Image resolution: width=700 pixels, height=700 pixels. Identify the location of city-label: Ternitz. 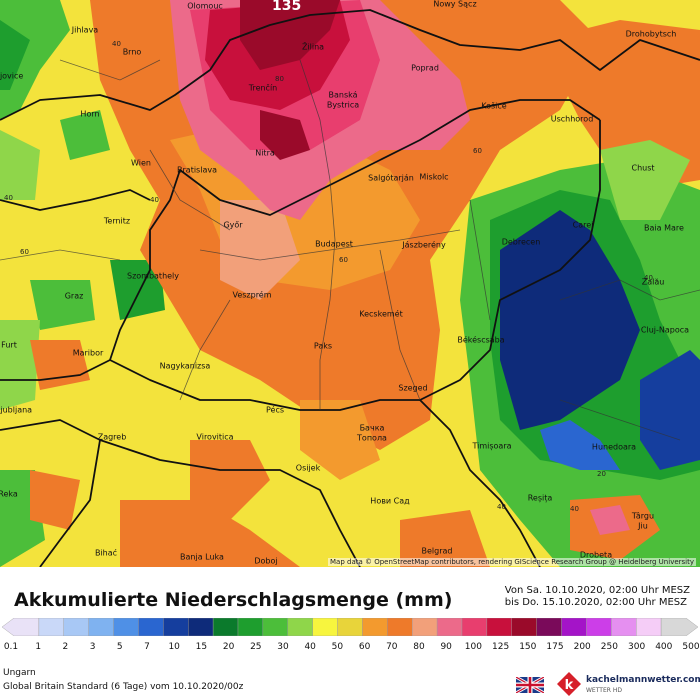
(117, 221).